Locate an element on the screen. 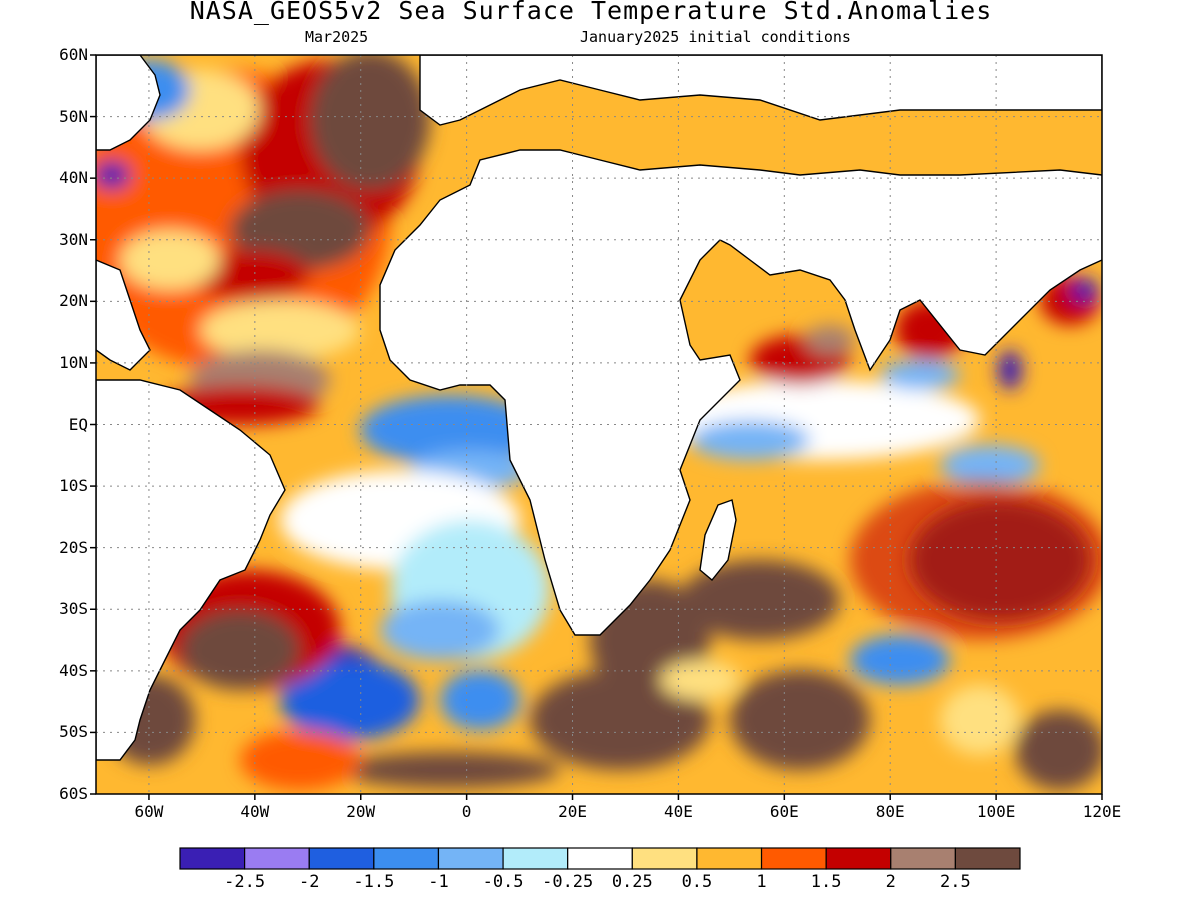 This screenshot has width=1200, height=900. lon-label: 80E is located at coordinates (890, 811).